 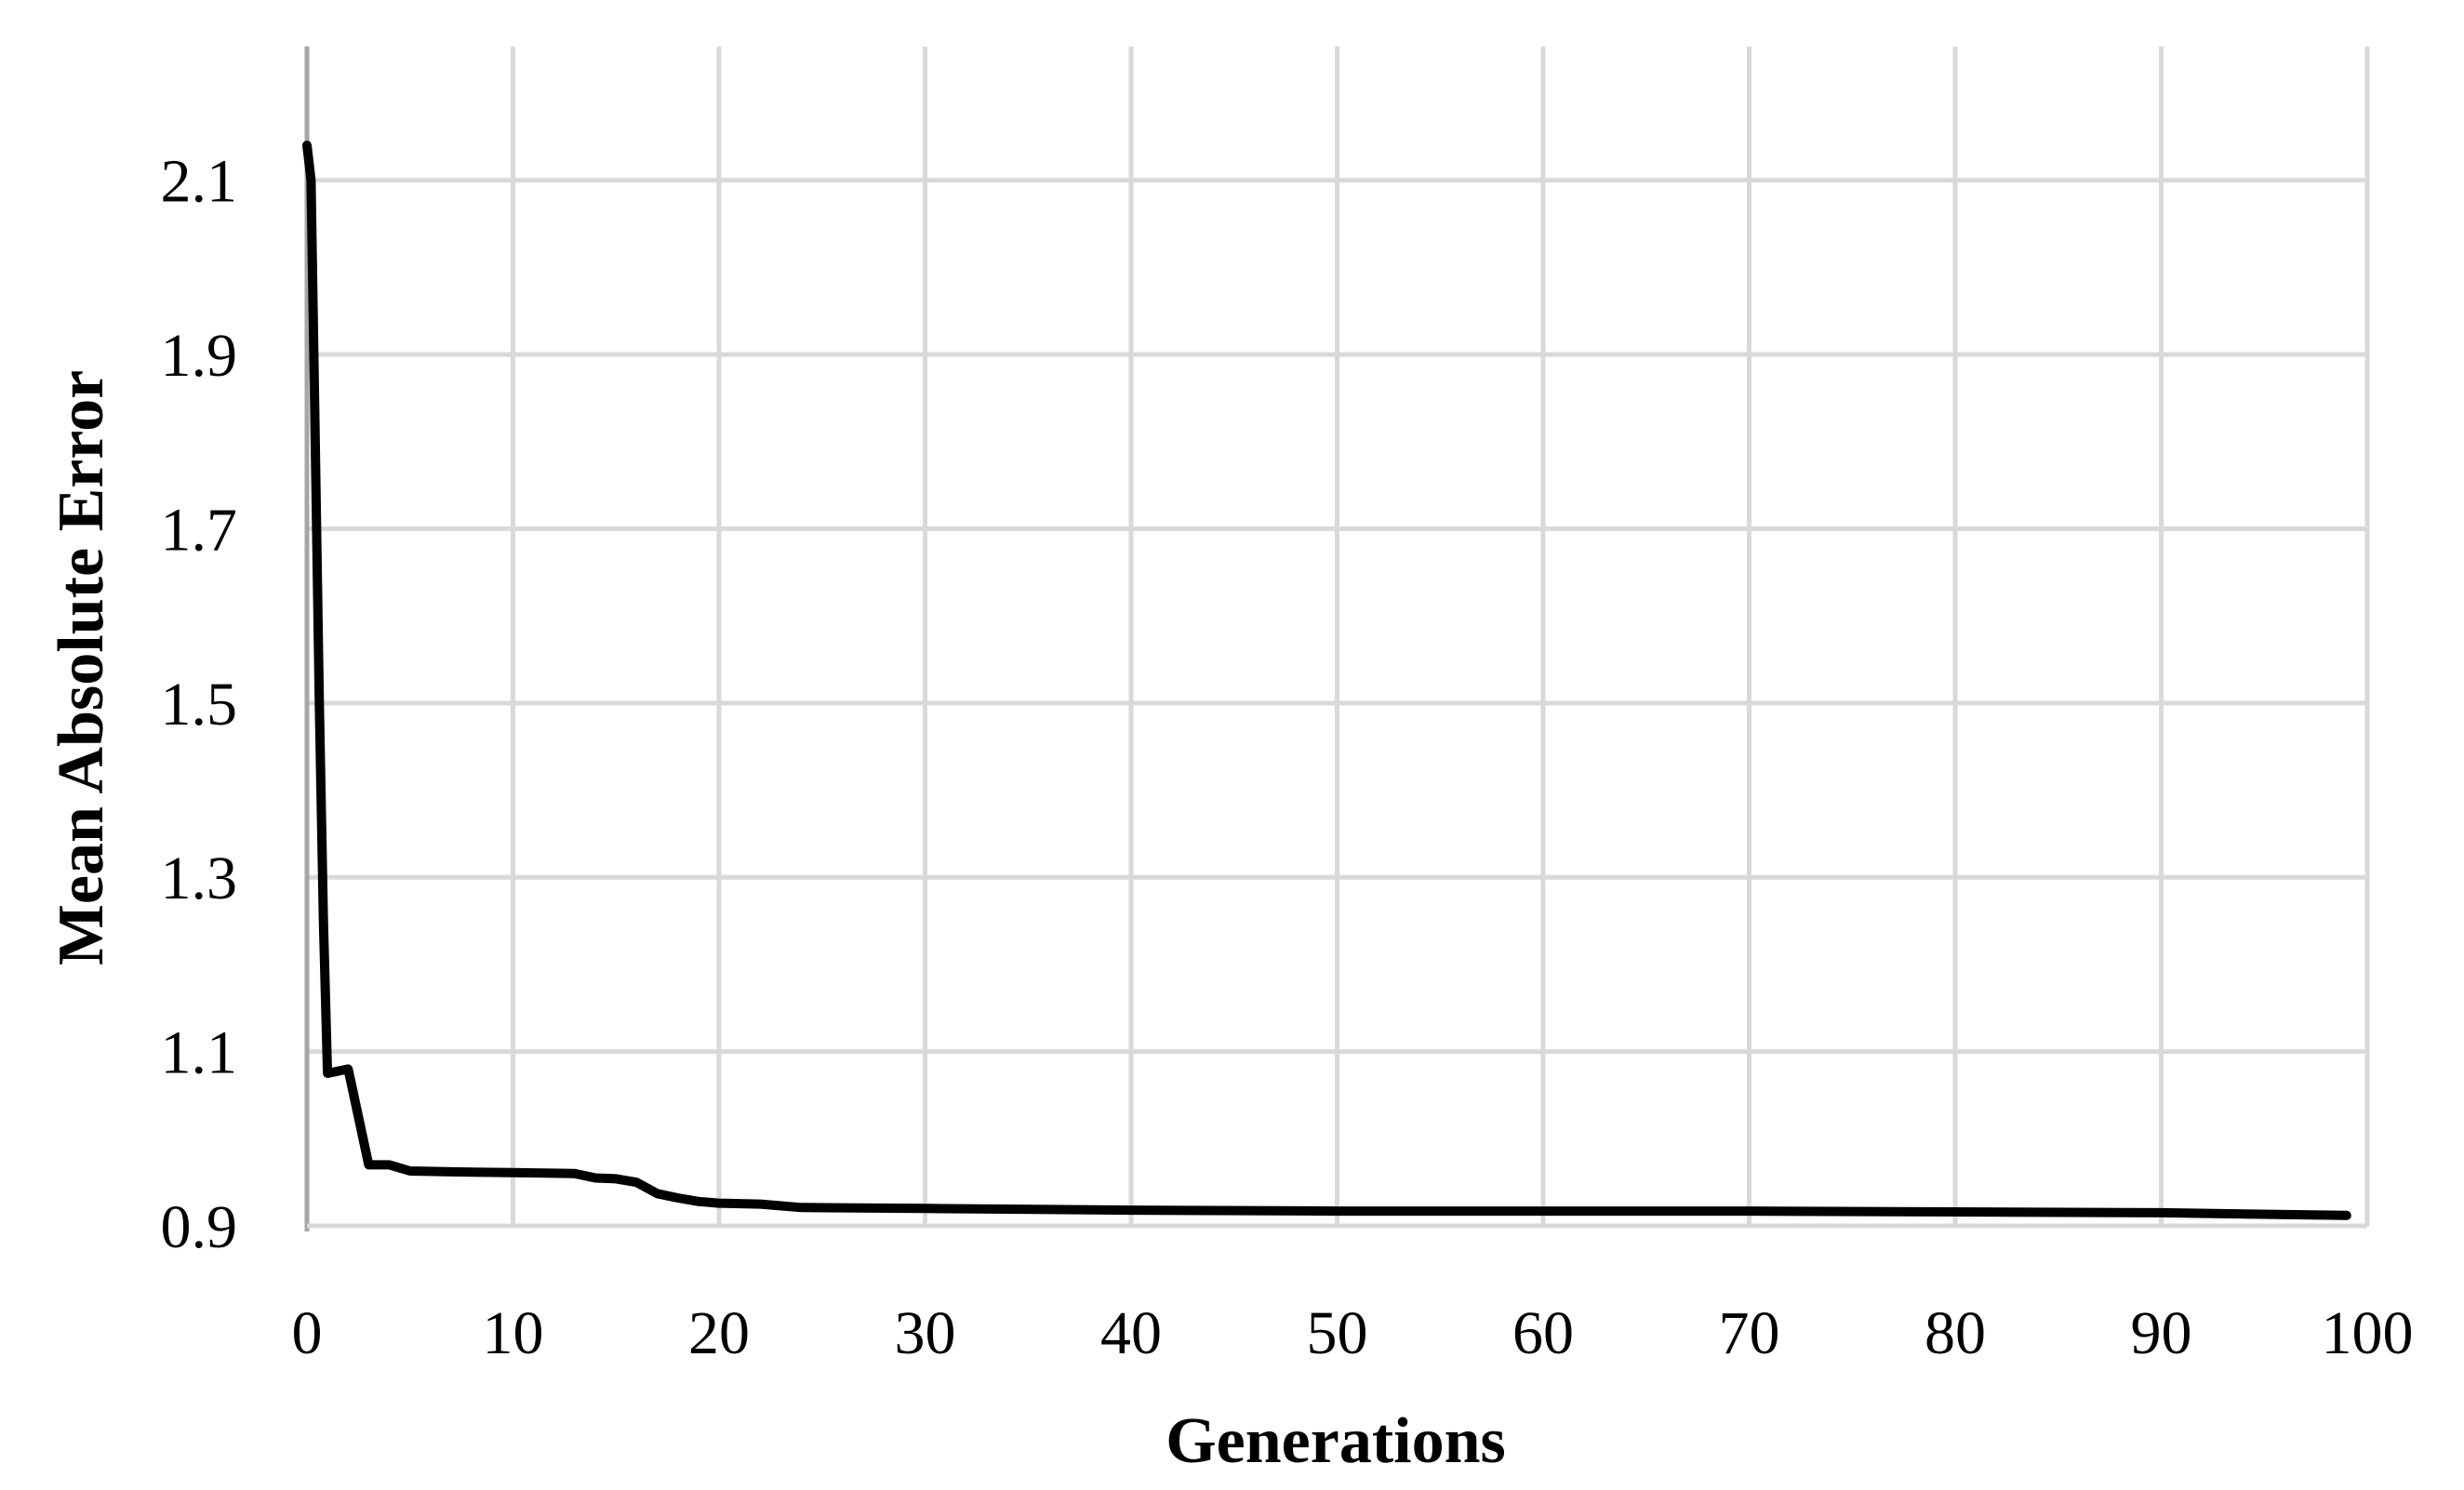 I want to click on x-tick-label: 60, so click(x=1543, y=1333).